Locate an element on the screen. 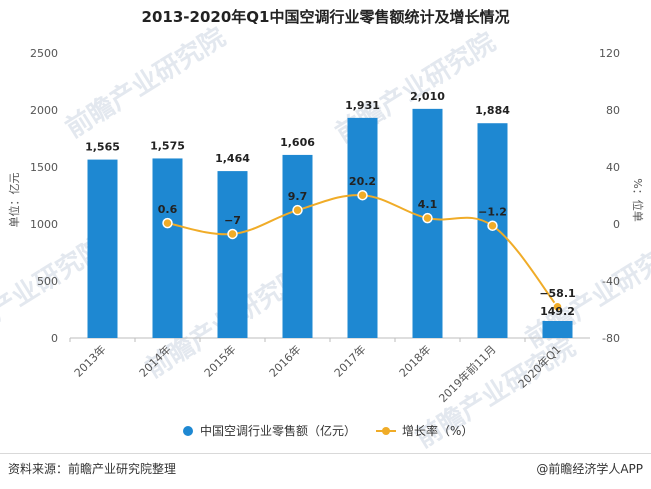 The image size is (651, 489). bar-value-label: 1,565 is located at coordinates (102, 147).